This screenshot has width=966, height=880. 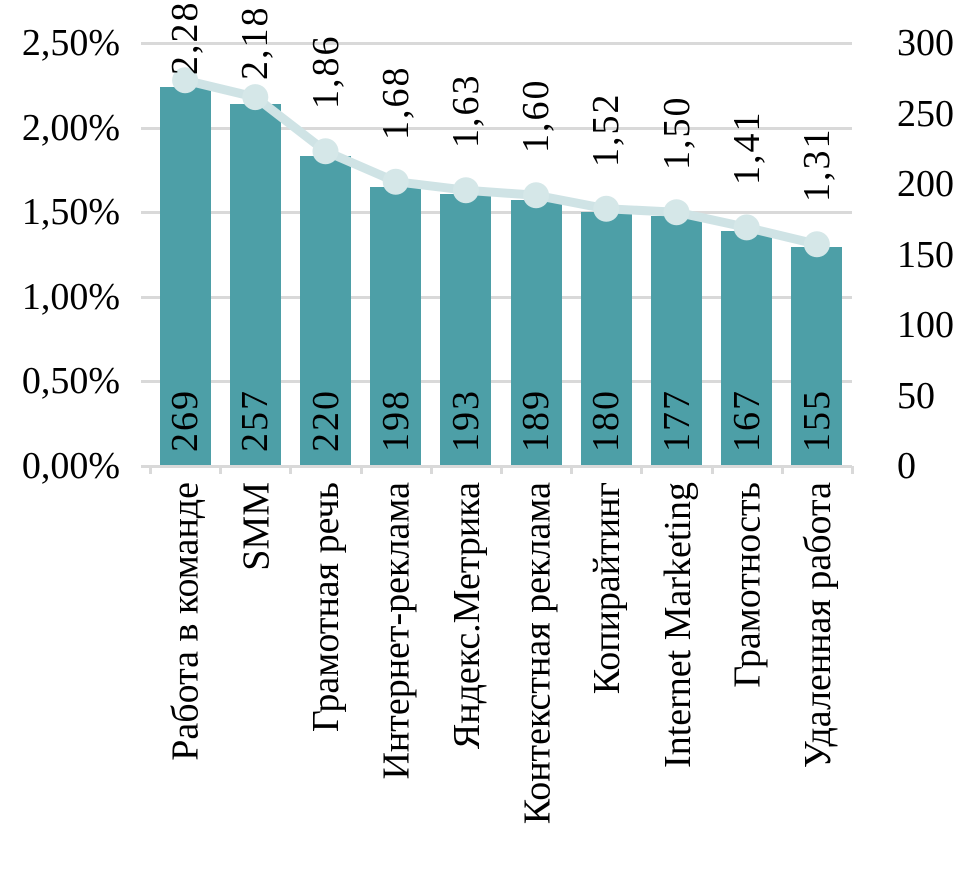 What do you see at coordinates (325, 72) in the screenshot?
I see `line-value-label: 1,86` at bounding box center [325, 72].